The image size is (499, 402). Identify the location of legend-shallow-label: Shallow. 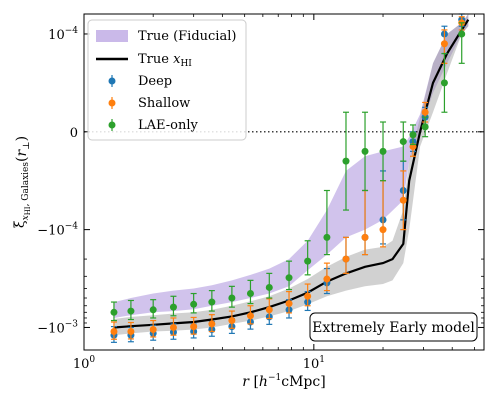
(164, 103).